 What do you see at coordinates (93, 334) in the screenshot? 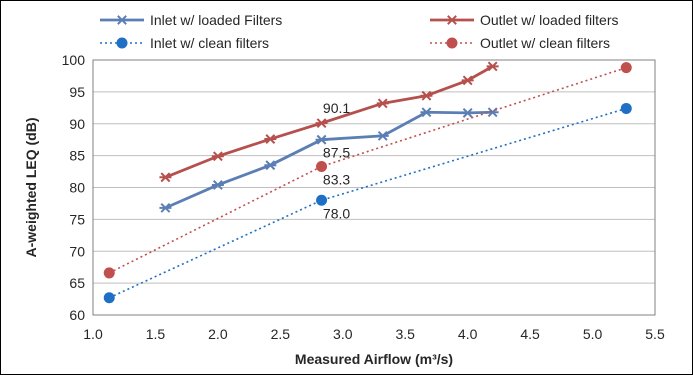
I see `x-tick-label: 1.0` at bounding box center [93, 334].